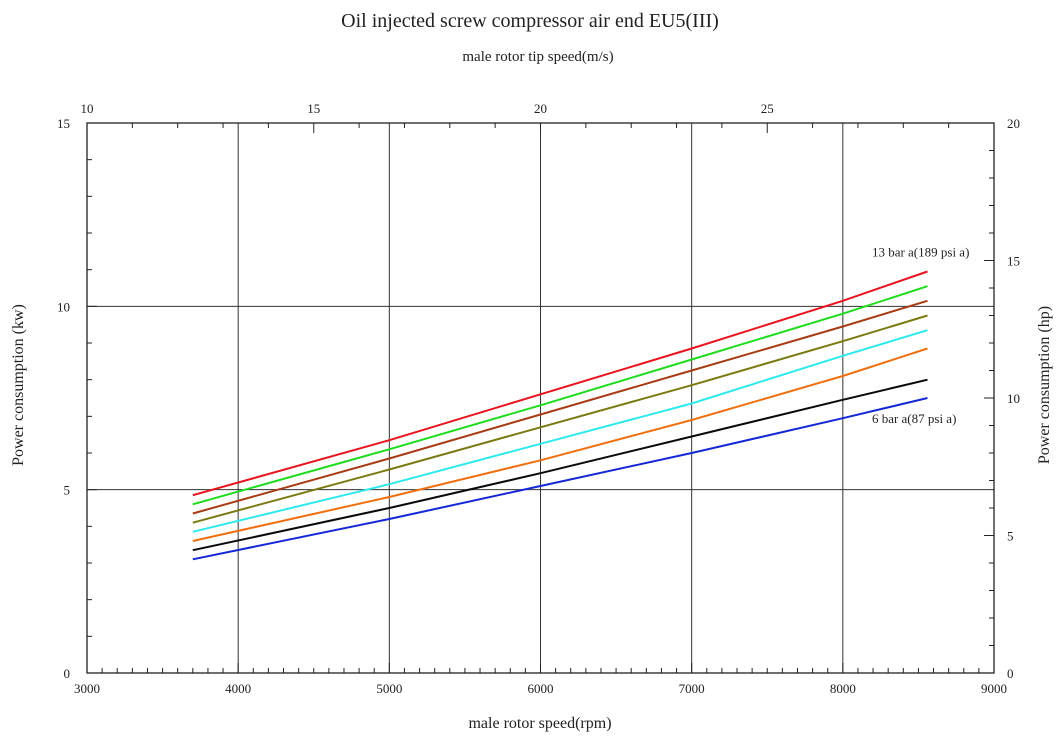 Image resolution: width=1061 pixels, height=737 pixels. Describe the element at coordinates (63, 306) in the screenshot. I see `y-tick-label: 10` at that location.